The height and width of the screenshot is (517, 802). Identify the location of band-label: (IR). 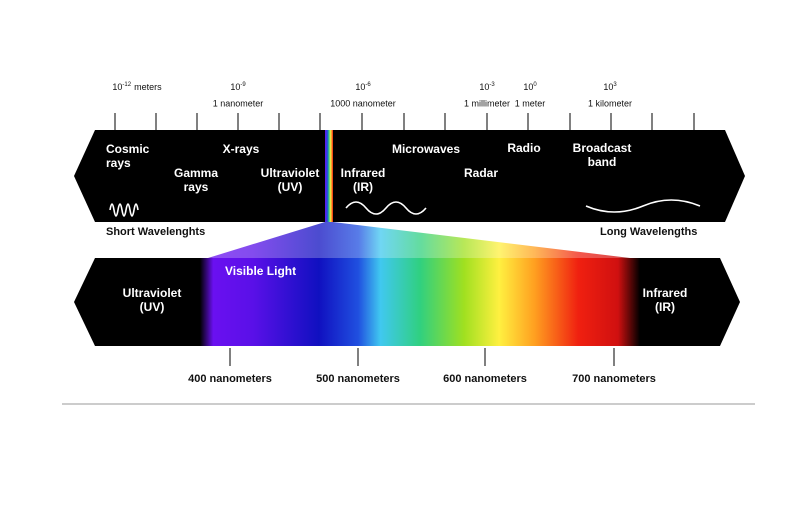
(363, 187).